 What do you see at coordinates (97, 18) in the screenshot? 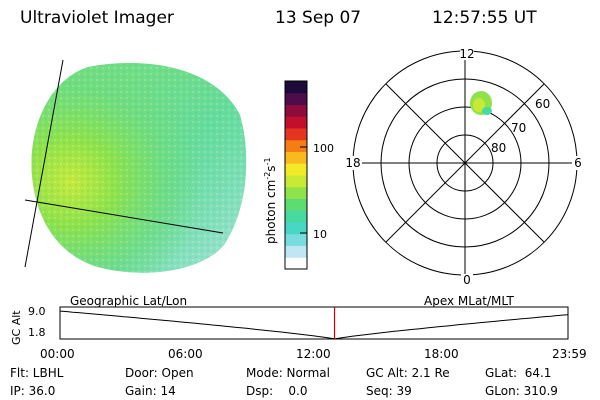
I see `instrument-title: Ultraviolet Imager` at bounding box center [97, 18].